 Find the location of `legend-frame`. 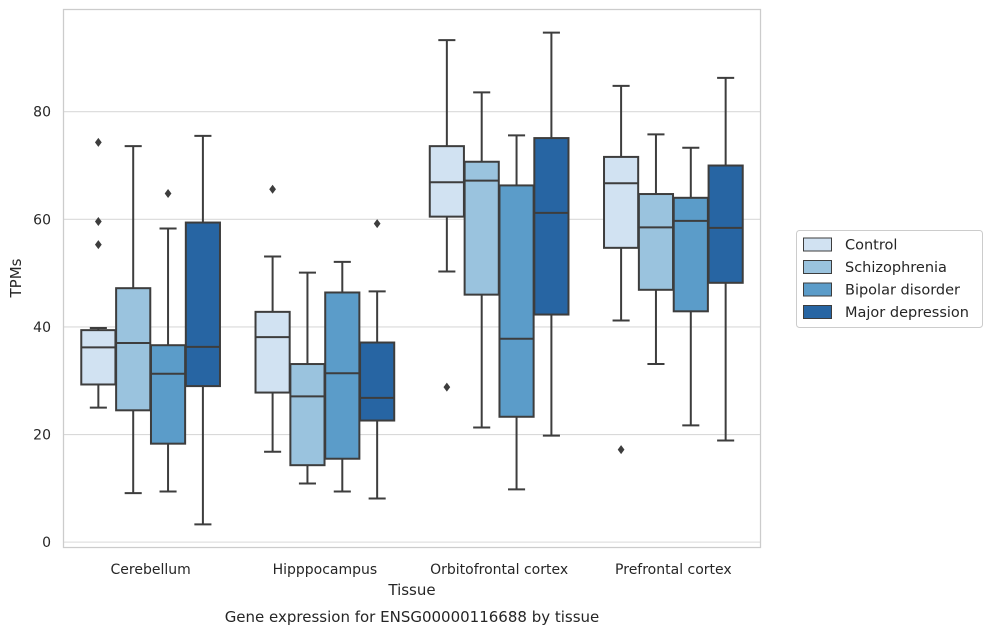

legend-frame is located at coordinates (889, 279).